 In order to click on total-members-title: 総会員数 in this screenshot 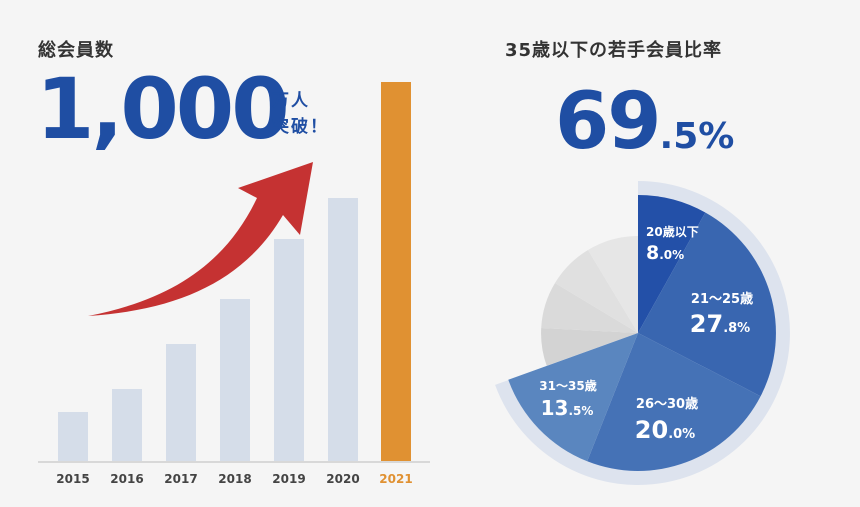, I will do `click(76, 50)`.